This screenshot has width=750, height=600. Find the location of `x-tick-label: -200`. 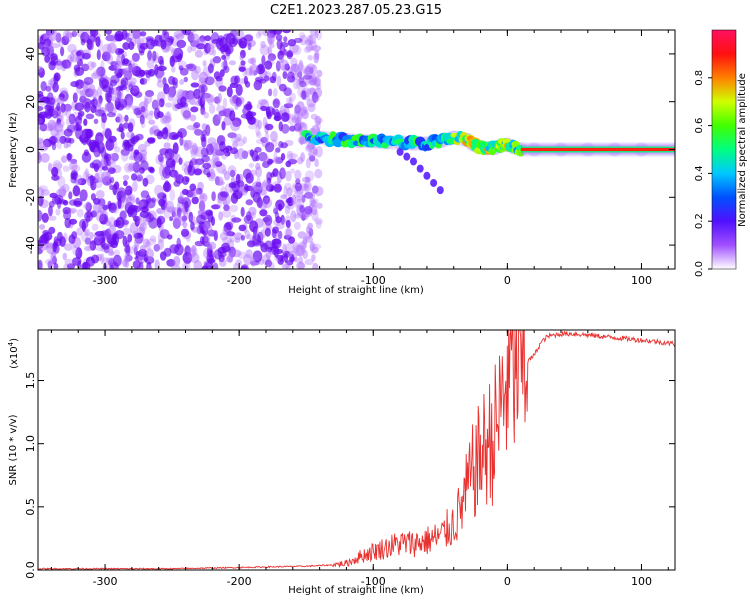

x-tick-label: -200 is located at coordinates (239, 581).